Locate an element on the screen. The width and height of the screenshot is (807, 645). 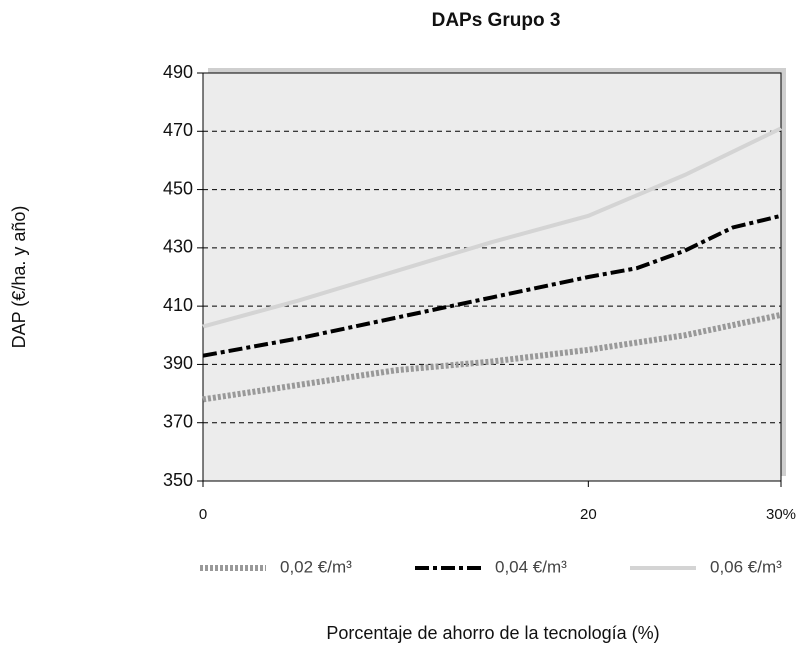
legend-label: 0,02 €/m³ is located at coordinates (316, 566).